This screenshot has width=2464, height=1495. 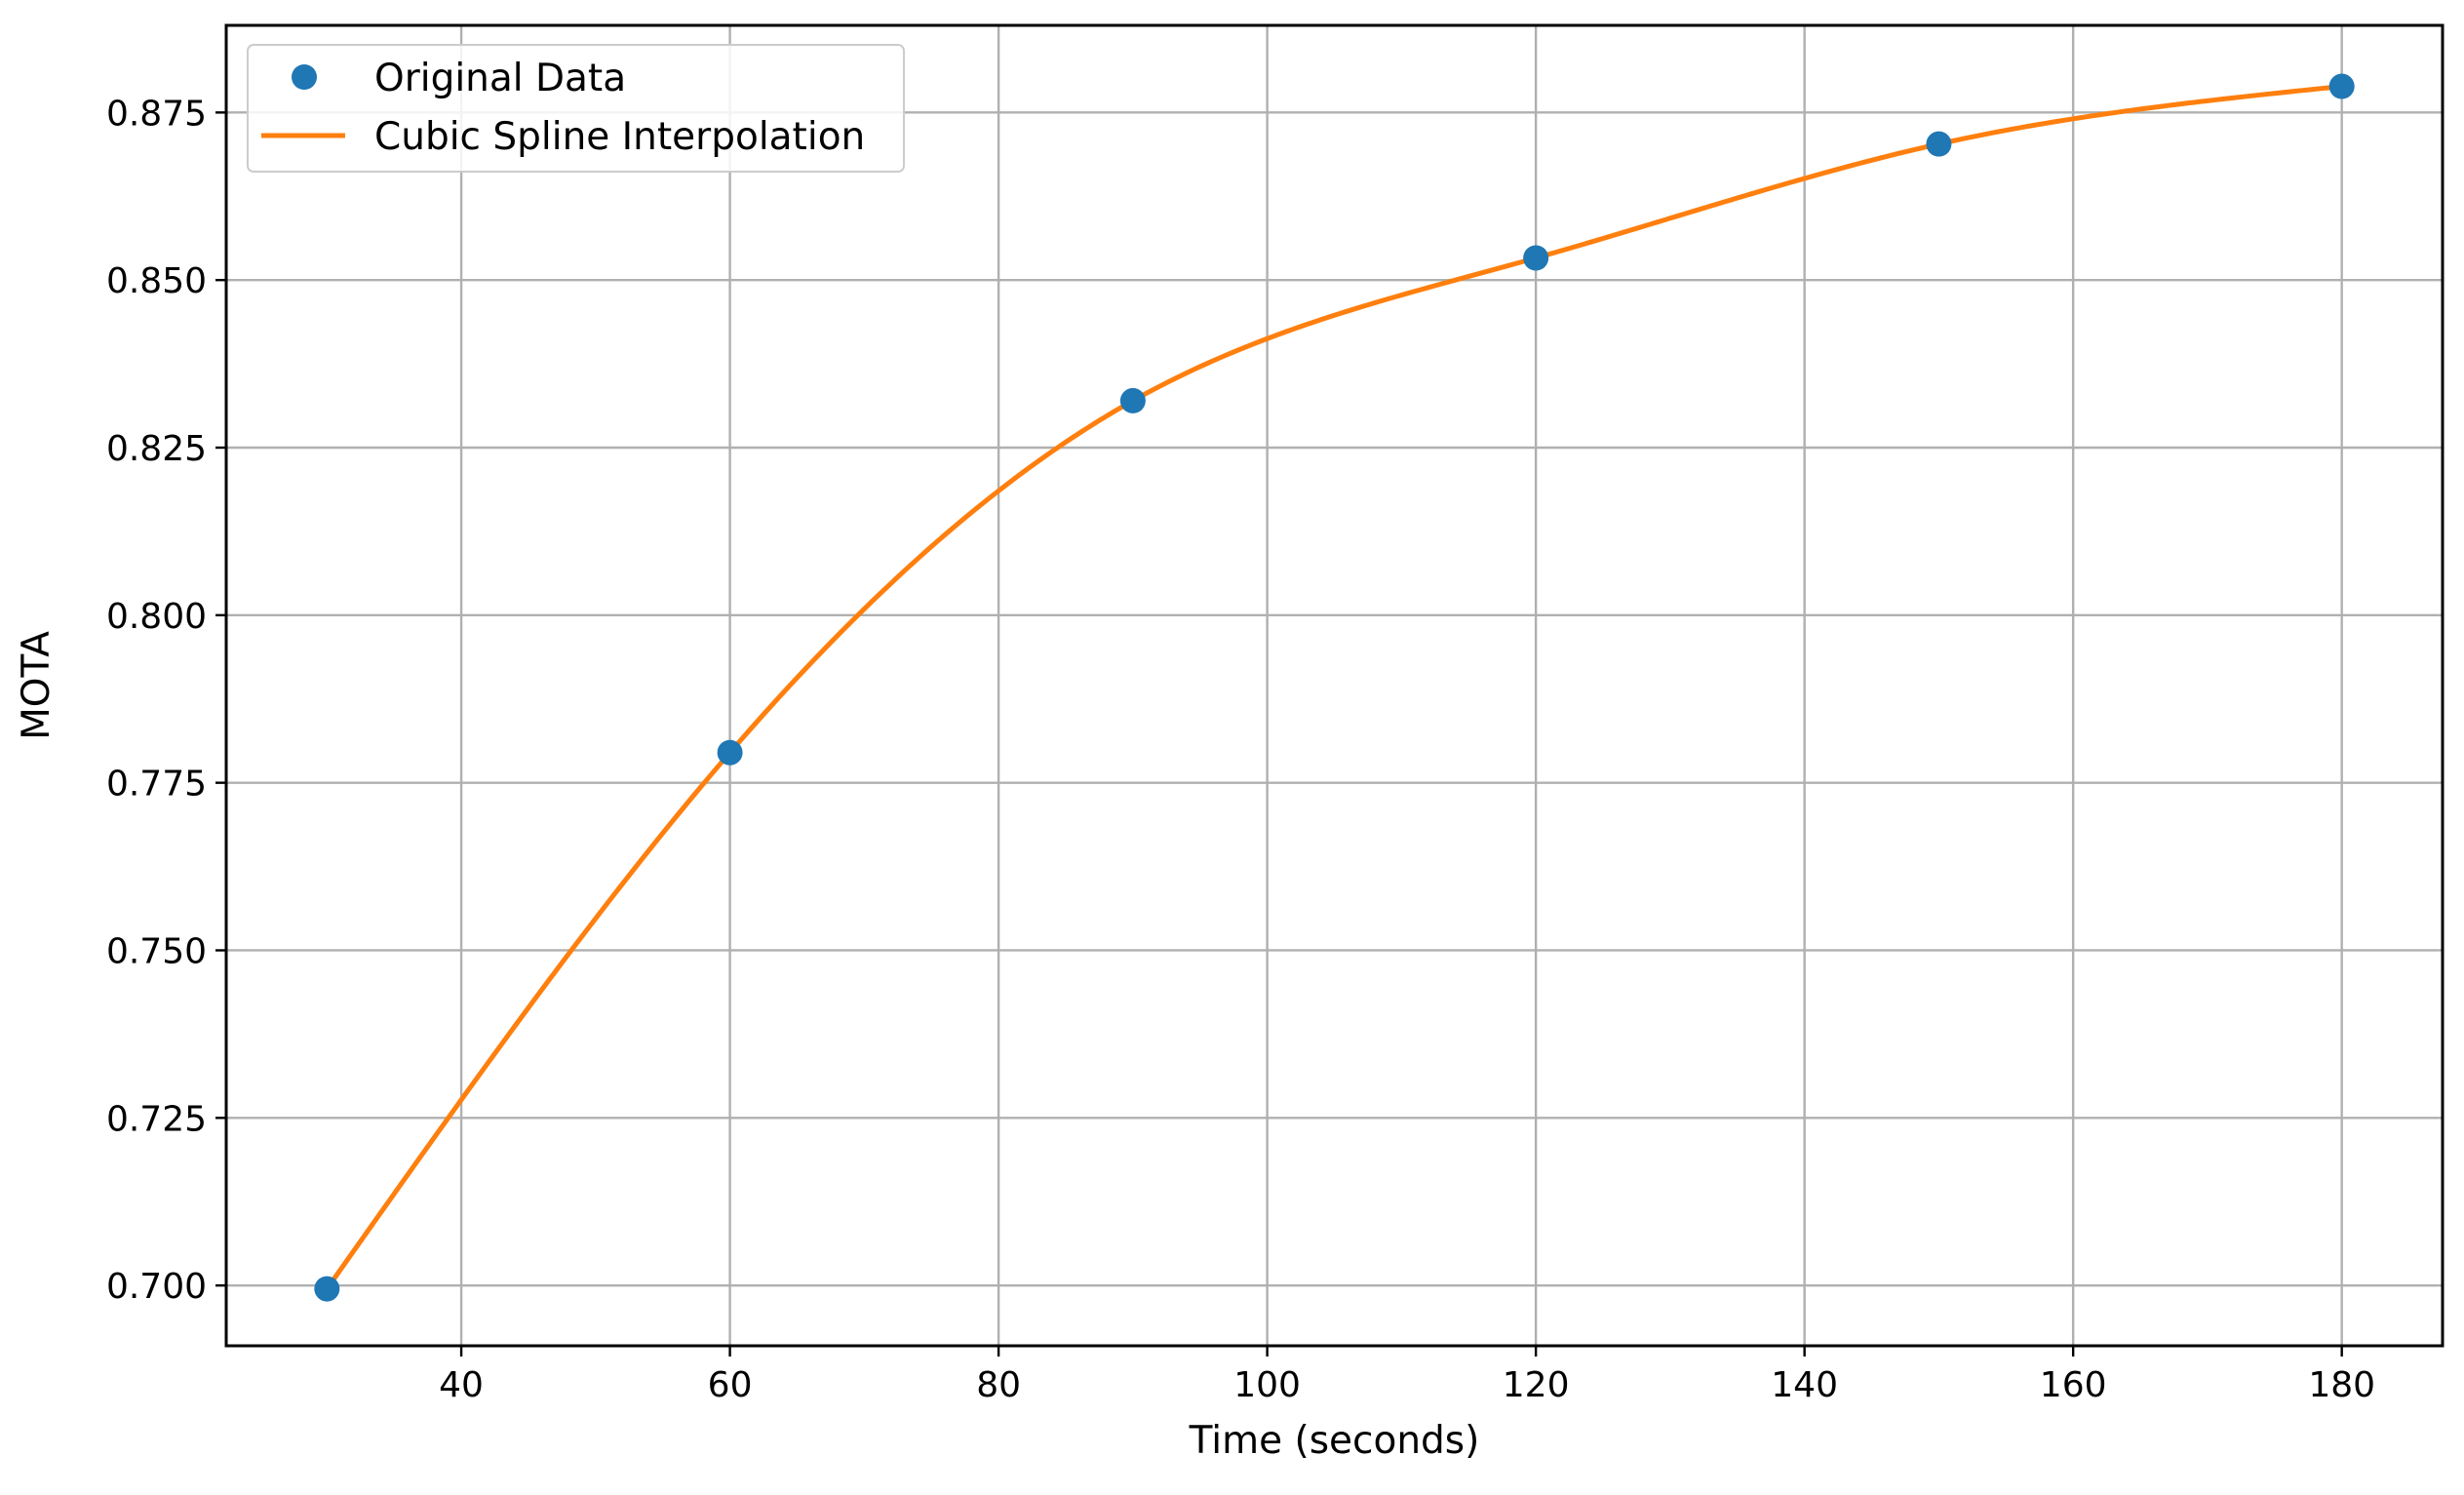 What do you see at coordinates (157, 617) in the screenshot?
I see `y-tick-label: 0.800` at bounding box center [157, 617].